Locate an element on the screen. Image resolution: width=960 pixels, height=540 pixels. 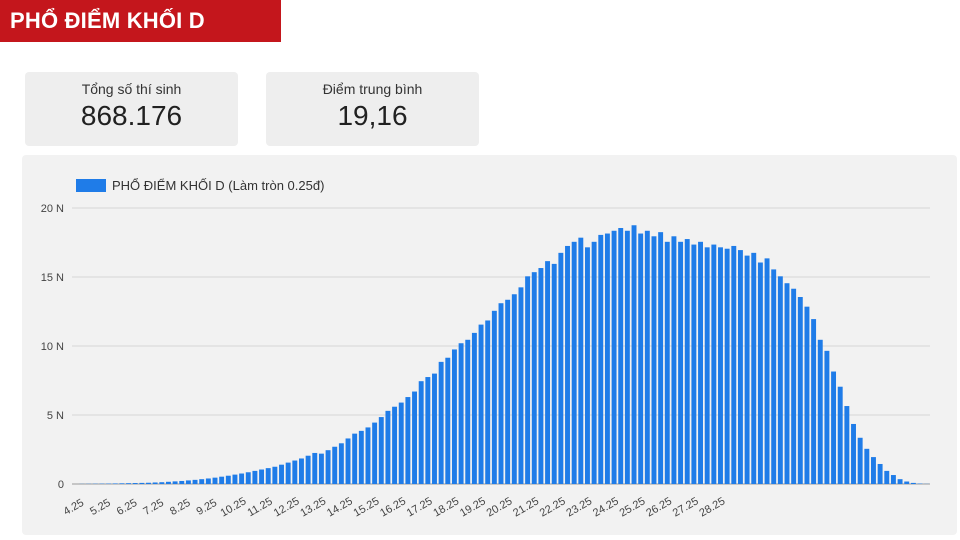
y-tick-label: 0 is located at coordinates (61, 485).